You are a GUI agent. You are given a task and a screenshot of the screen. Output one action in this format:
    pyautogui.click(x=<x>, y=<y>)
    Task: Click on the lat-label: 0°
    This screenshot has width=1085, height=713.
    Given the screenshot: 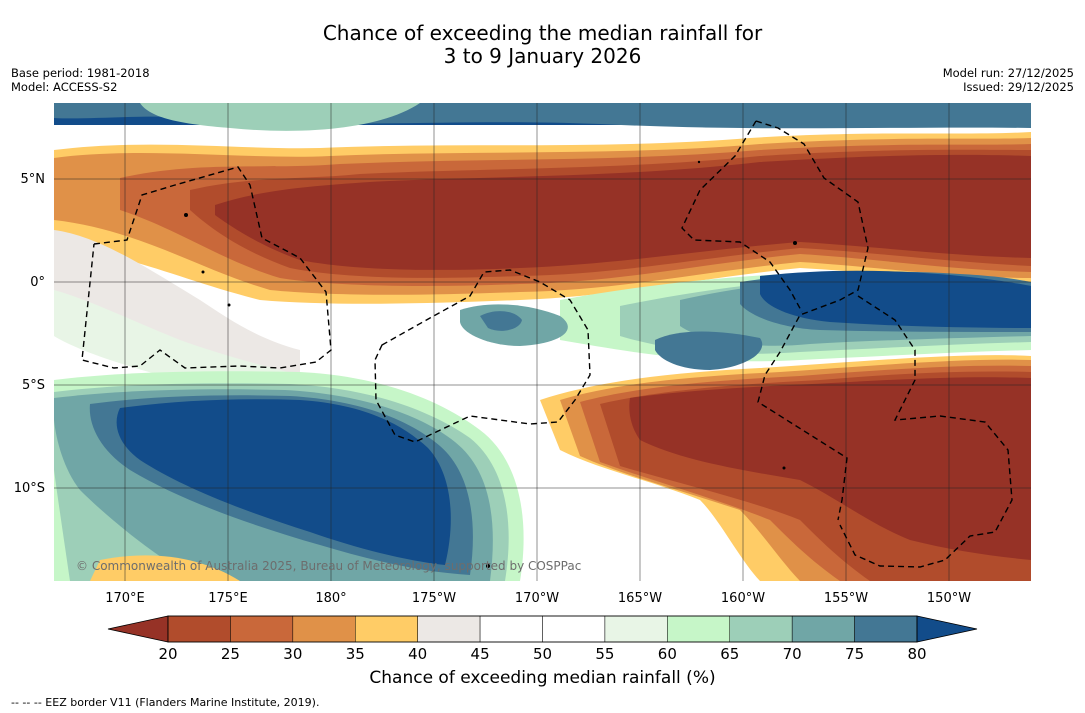 What is the action you would take?
    pyautogui.click(x=37, y=282)
    